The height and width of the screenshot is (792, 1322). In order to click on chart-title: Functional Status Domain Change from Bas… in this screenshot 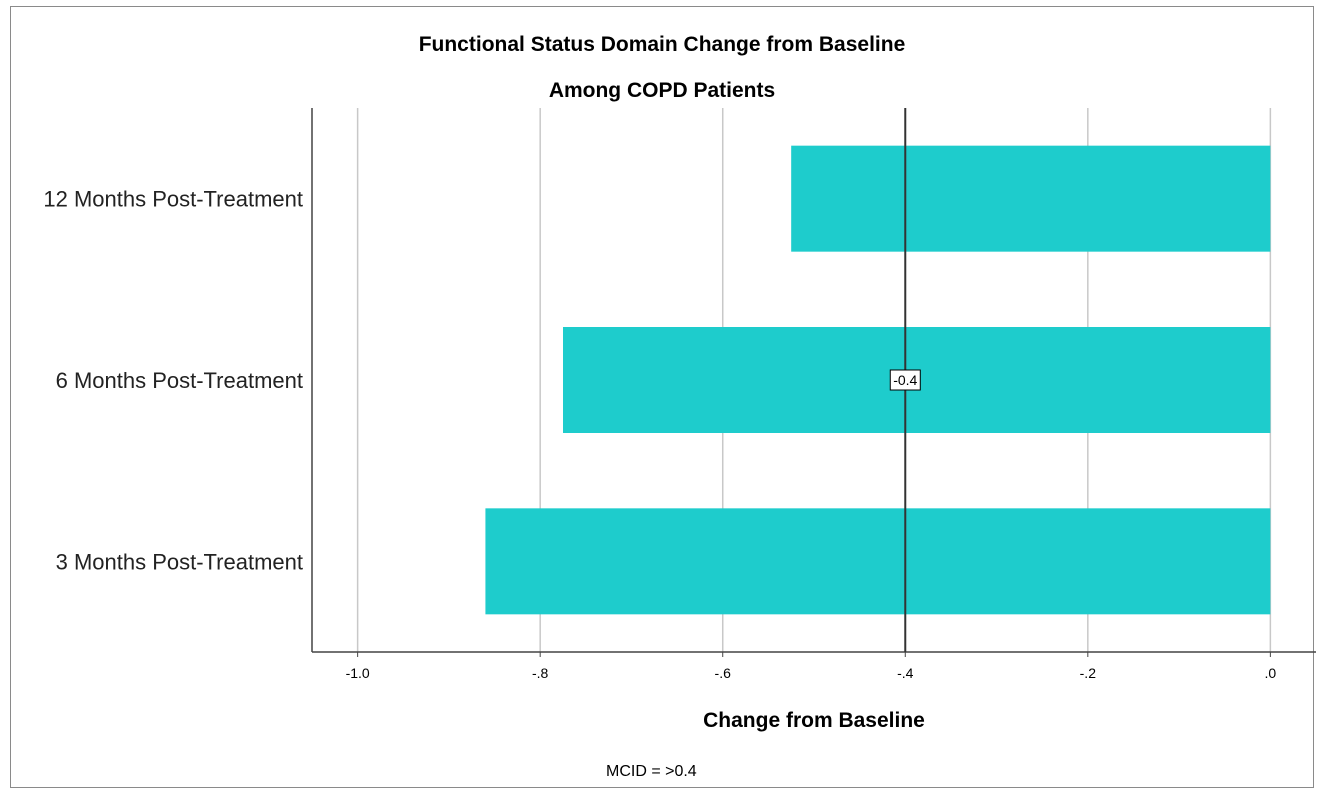, I will do `click(662, 44)`.